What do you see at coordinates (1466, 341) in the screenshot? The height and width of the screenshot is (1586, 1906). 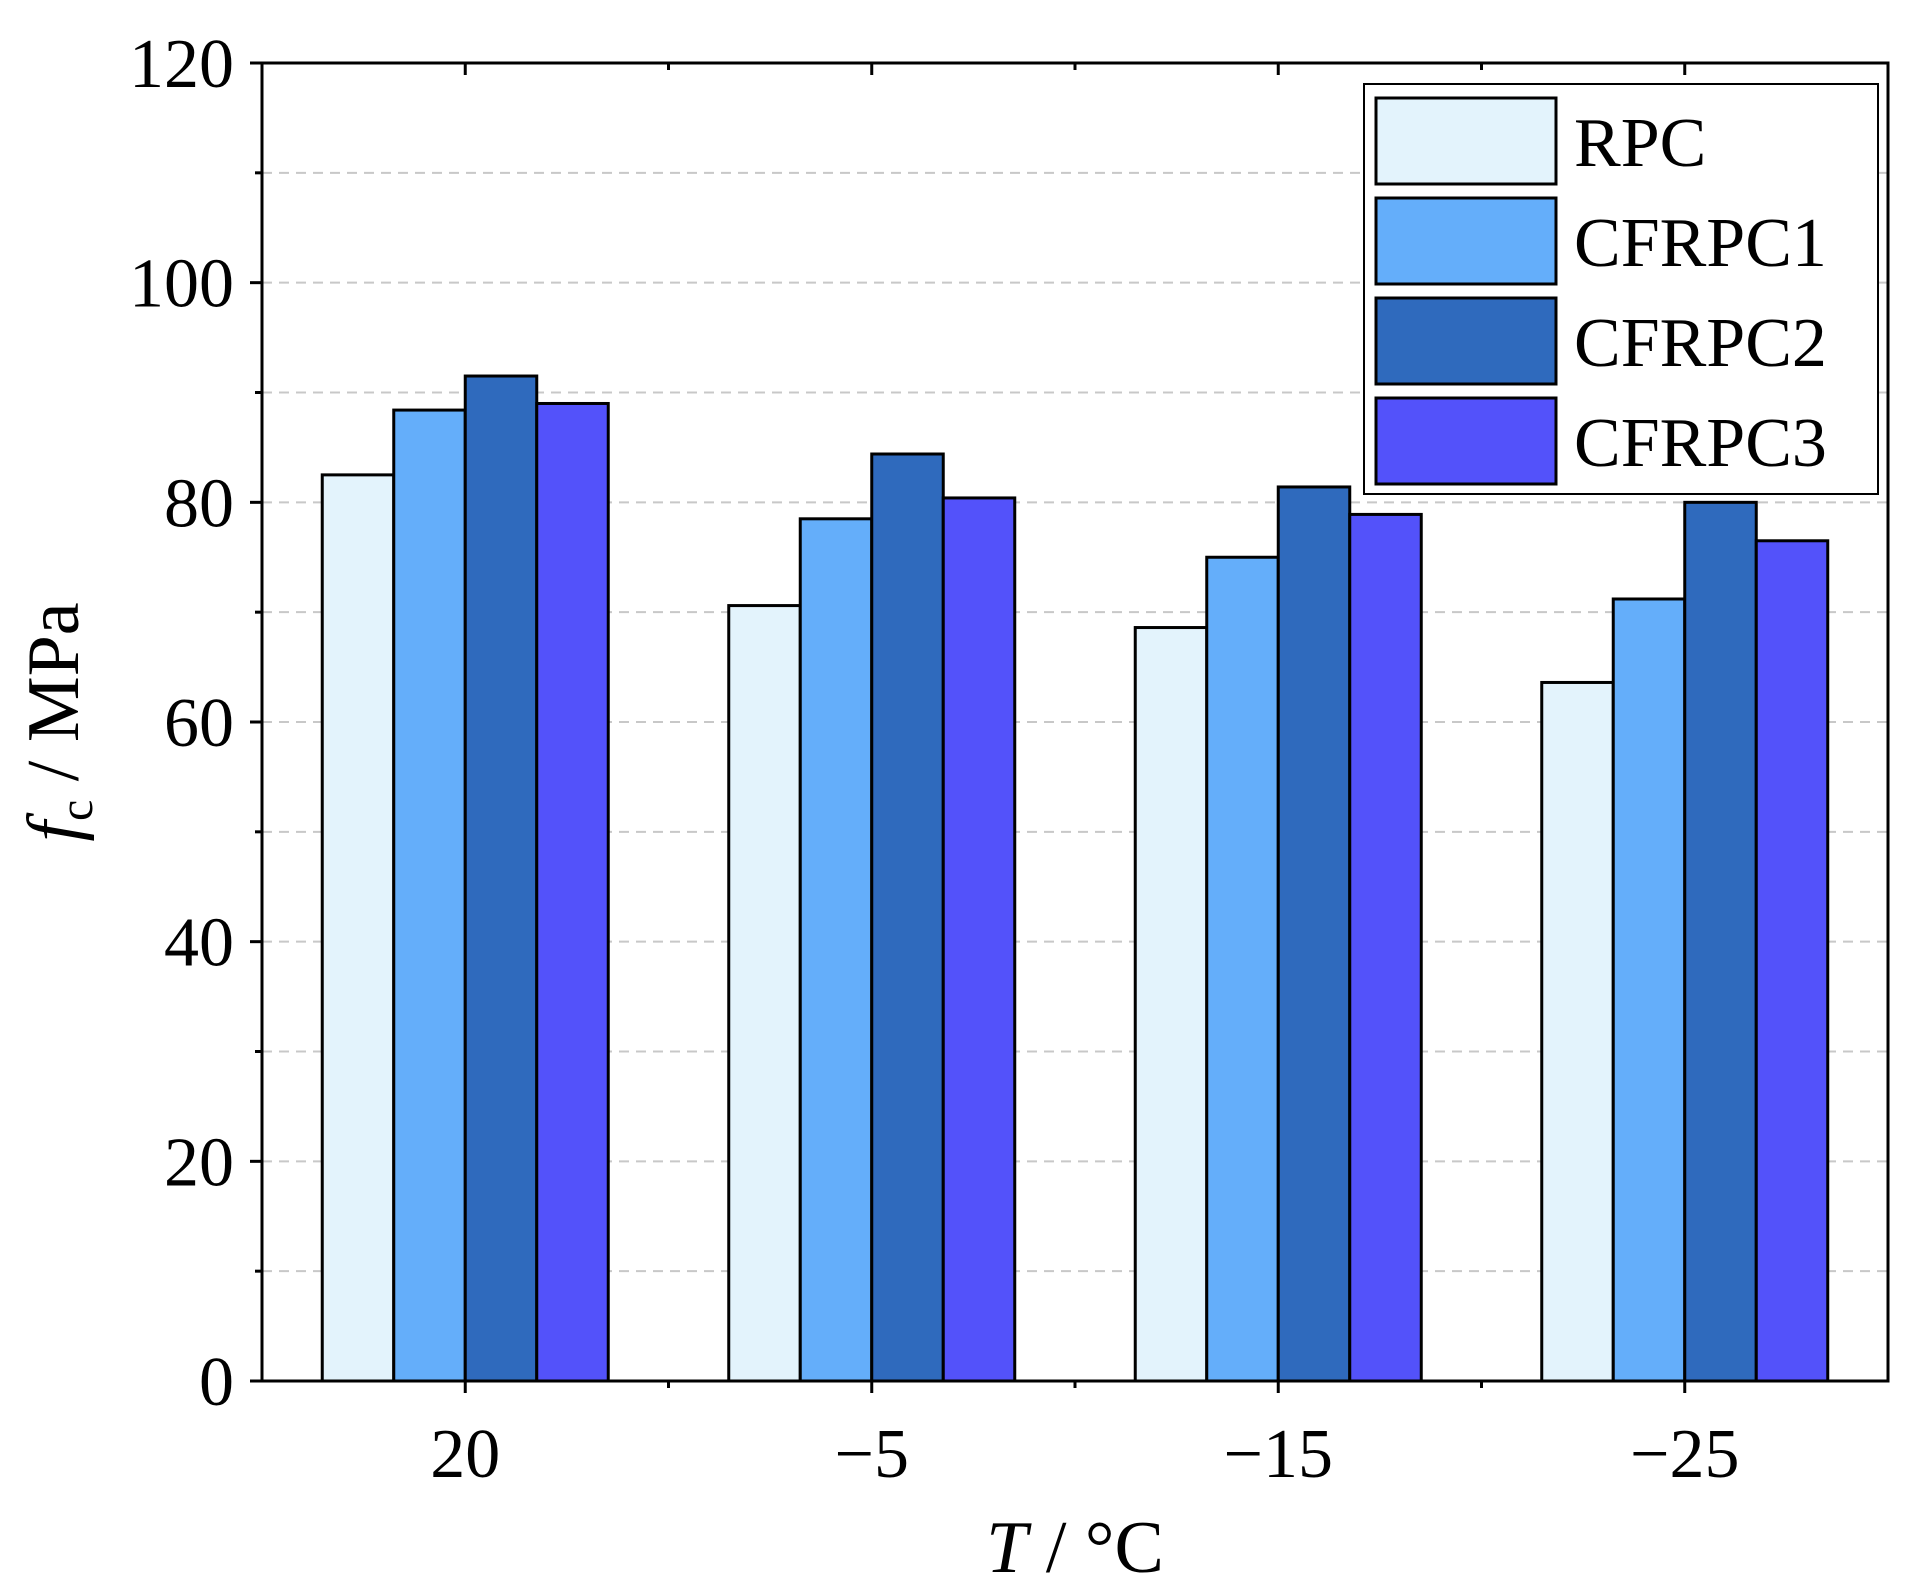 I see `legend-swatch-cfrpc2` at bounding box center [1466, 341].